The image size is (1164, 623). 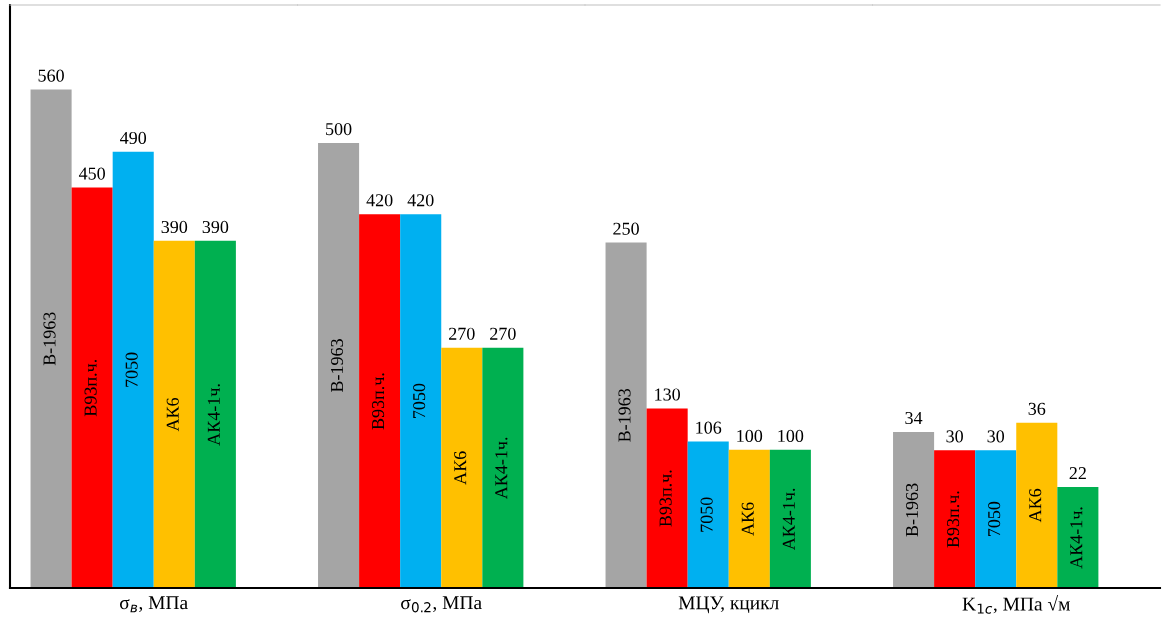 I want to click on data-label: 250, so click(x=626, y=228).